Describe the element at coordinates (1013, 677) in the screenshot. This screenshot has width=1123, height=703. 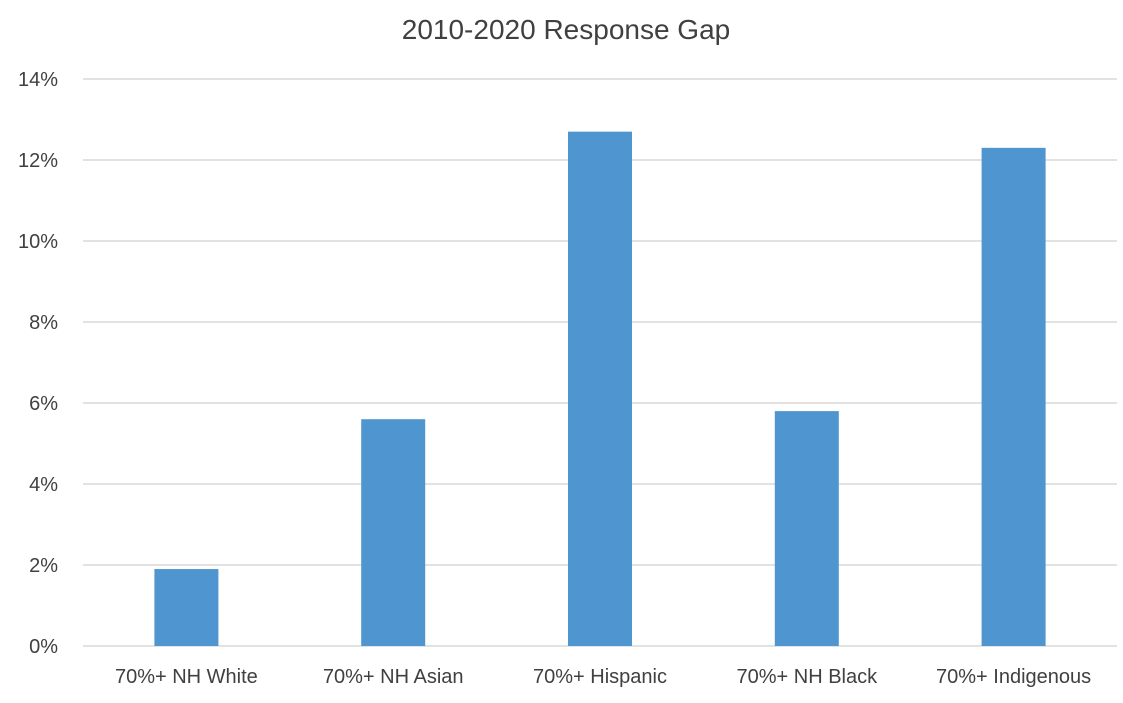
I see `x-tick-label: 70%+ Indigenous` at that location.